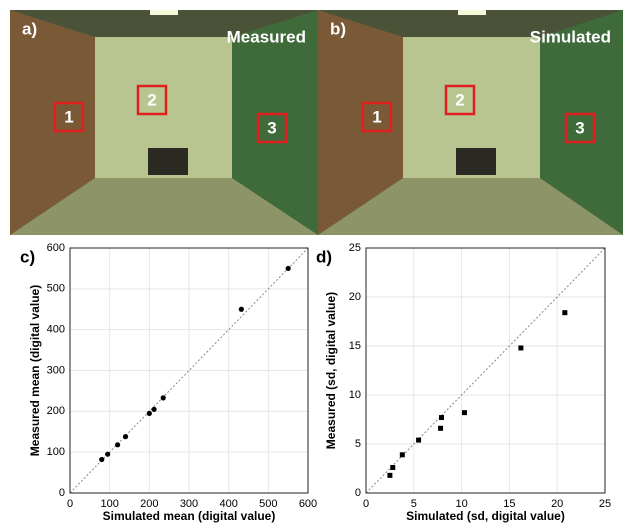  What do you see at coordinates (355, 297) in the screenshot?
I see `y-tick-label: 20` at bounding box center [355, 297].